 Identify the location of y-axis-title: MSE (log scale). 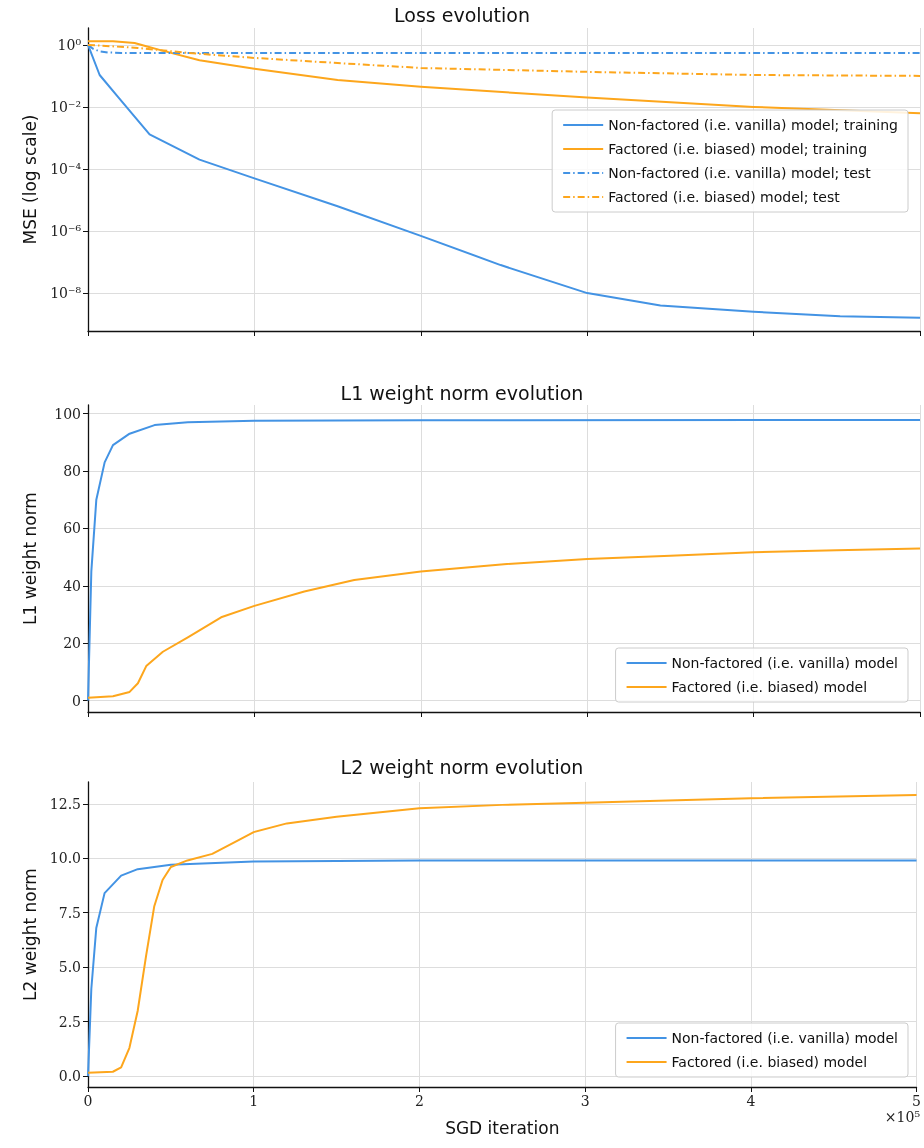
(29, 179).